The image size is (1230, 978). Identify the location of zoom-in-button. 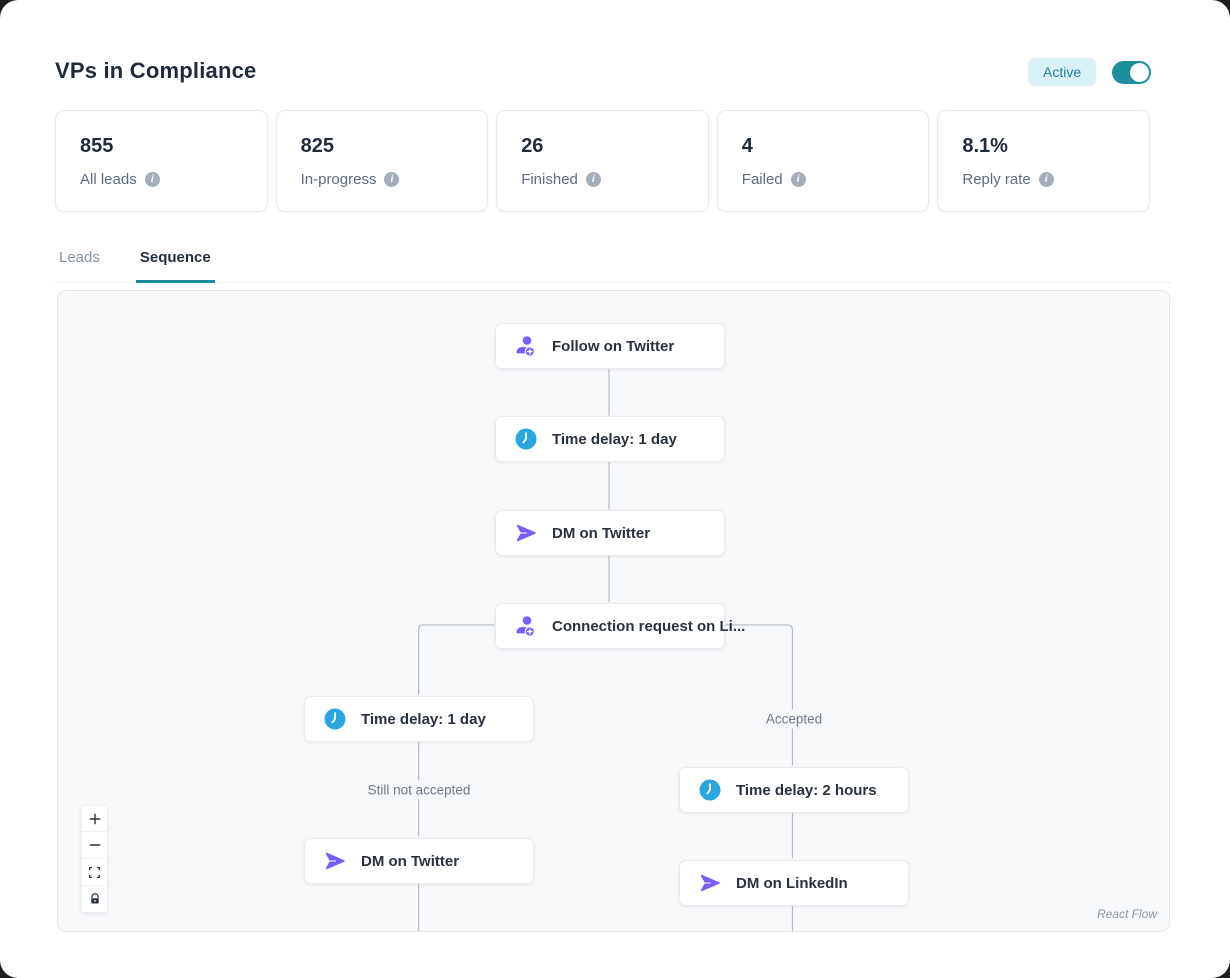
(94, 818).